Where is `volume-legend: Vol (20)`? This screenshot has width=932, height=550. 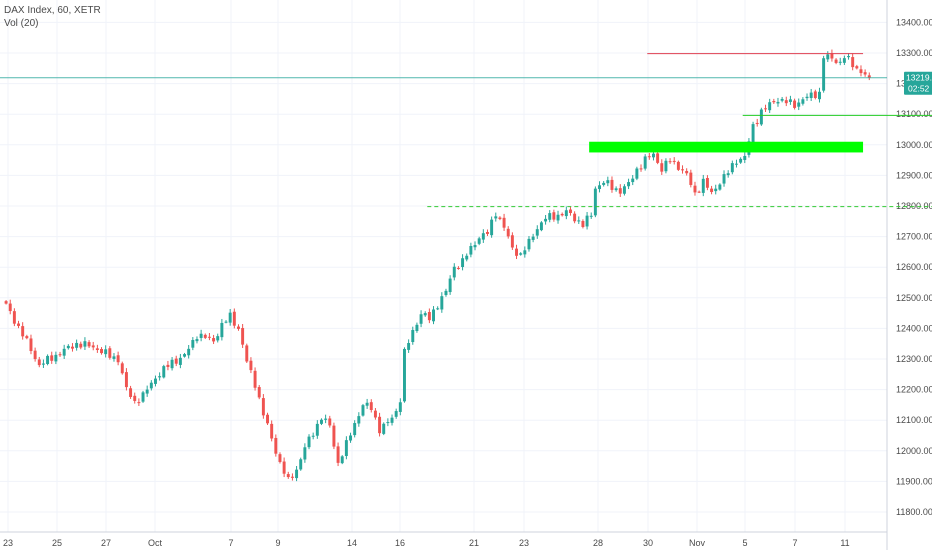 volume-legend: Vol (20) is located at coordinates (21, 23).